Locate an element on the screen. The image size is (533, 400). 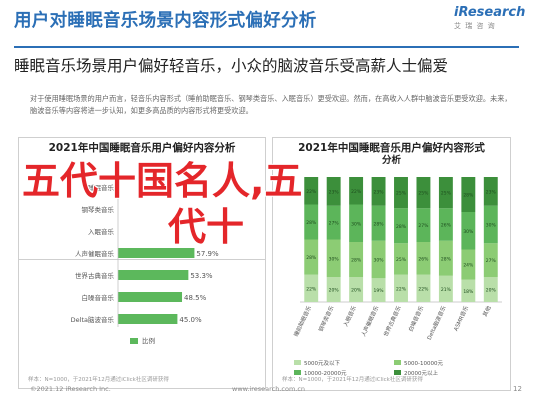
right-category-label: 入眠音乐 is located at coordinates (349, 316).